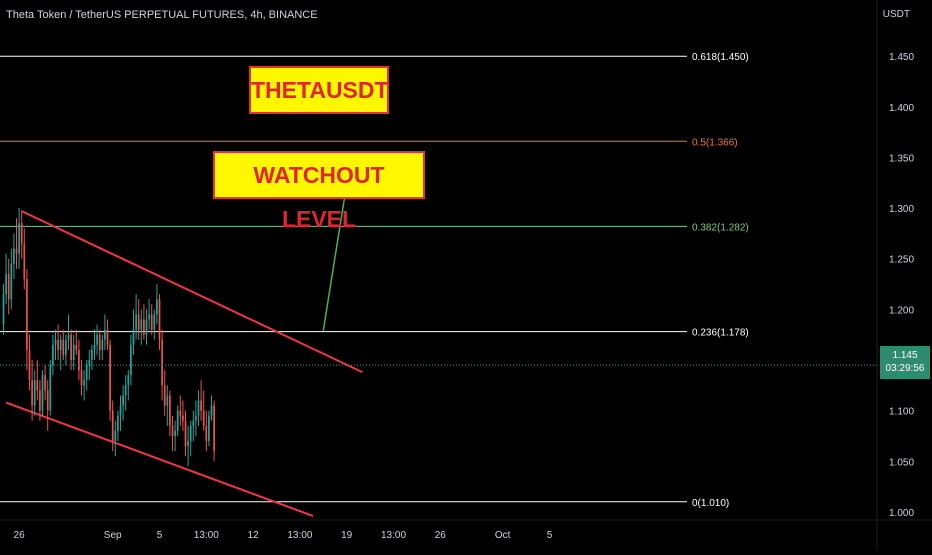 This screenshot has height=555, width=932. Describe the element at coordinates (720, 57) in the screenshot. I see `fib-label-0: 0.618(1.450)` at that location.